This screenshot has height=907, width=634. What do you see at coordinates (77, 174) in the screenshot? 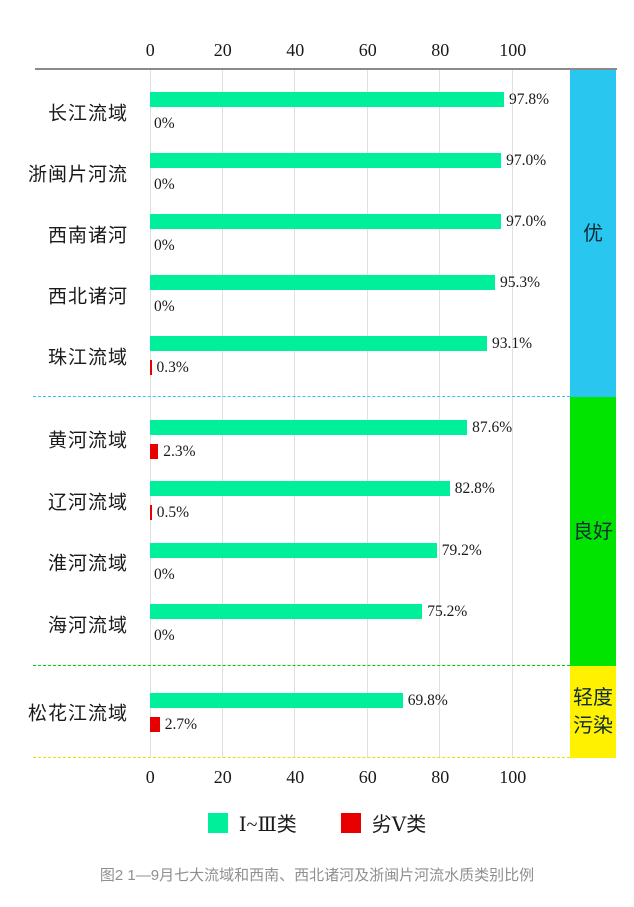
I see `category-label: 浙闽片河流` at bounding box center [77, 174].